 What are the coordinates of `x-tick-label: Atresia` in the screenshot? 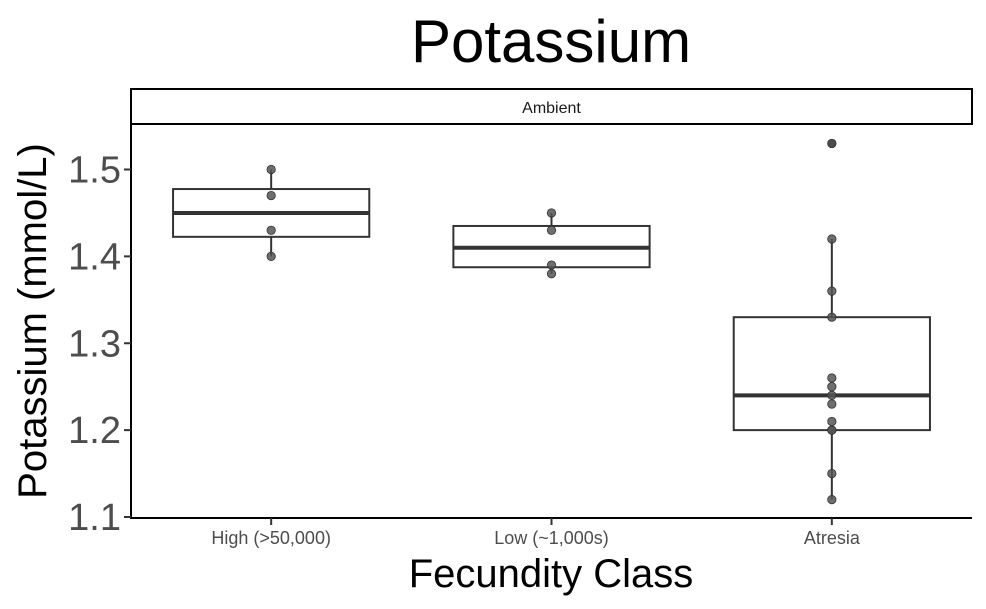 It's located at (832, 538).